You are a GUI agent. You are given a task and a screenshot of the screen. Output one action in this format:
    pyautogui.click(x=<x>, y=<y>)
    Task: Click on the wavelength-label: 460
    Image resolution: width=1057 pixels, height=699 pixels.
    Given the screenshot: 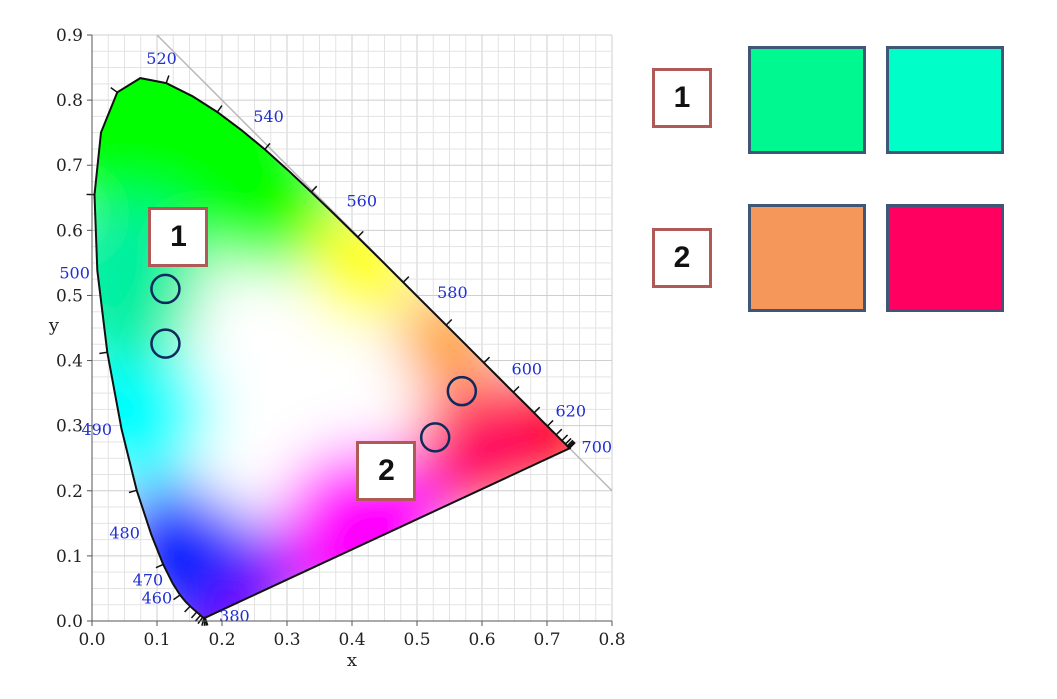 What is the action you would take?
    pyautogui.click(x=157, y=598)
    